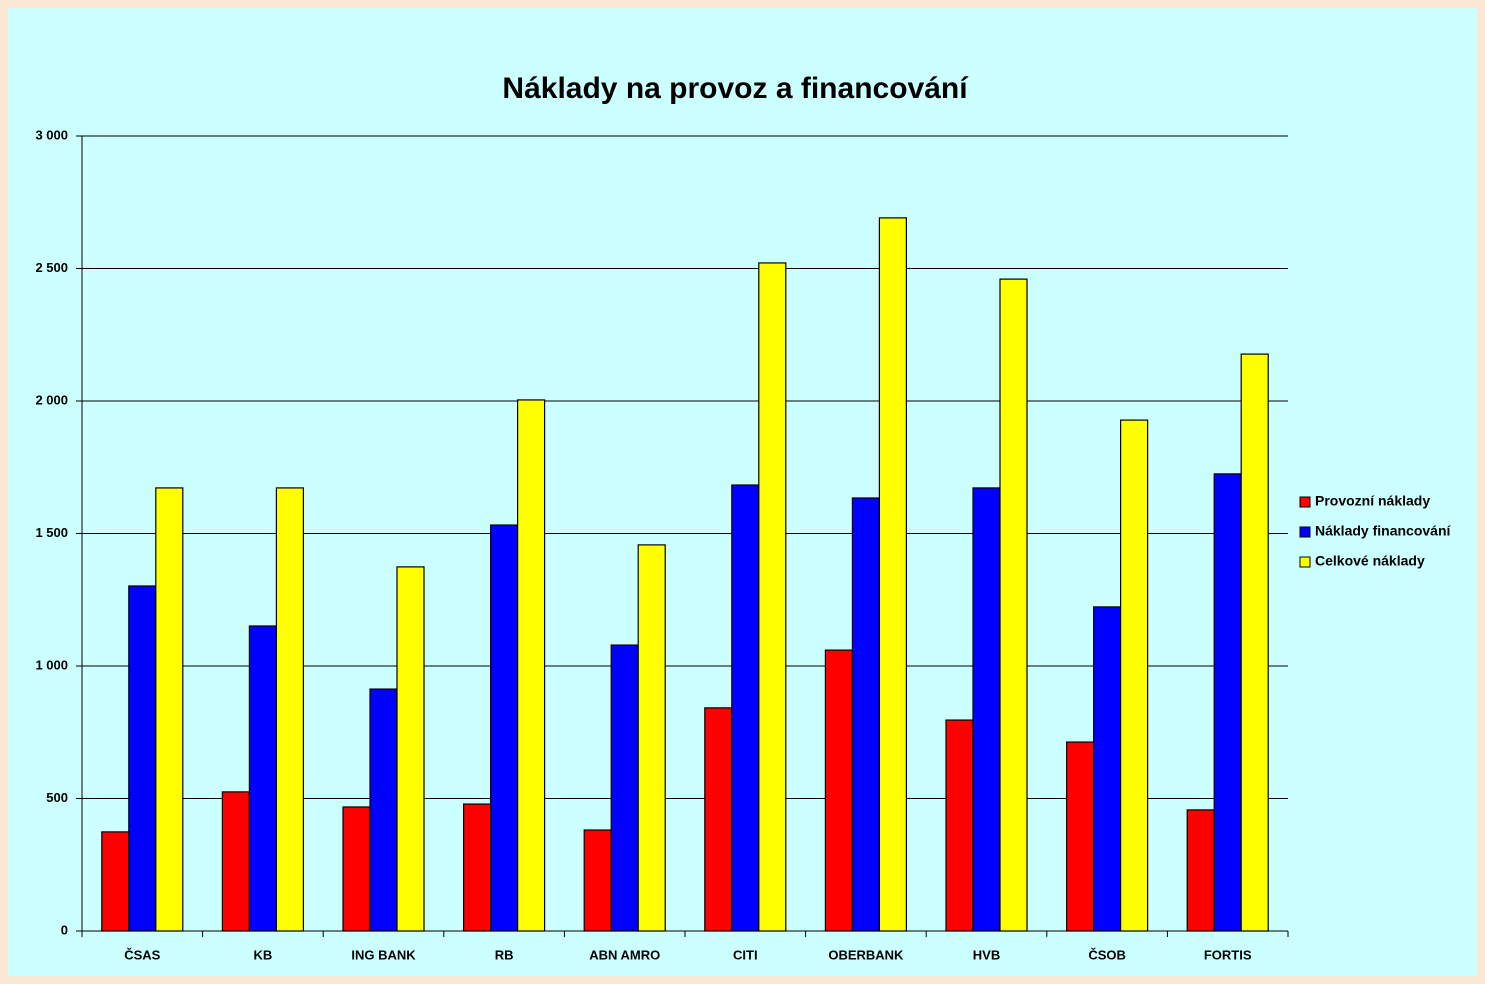  Describe the element at coordinates (383, 954) in the screenshot. I see `x-tick-label: ING BANK` at that location.